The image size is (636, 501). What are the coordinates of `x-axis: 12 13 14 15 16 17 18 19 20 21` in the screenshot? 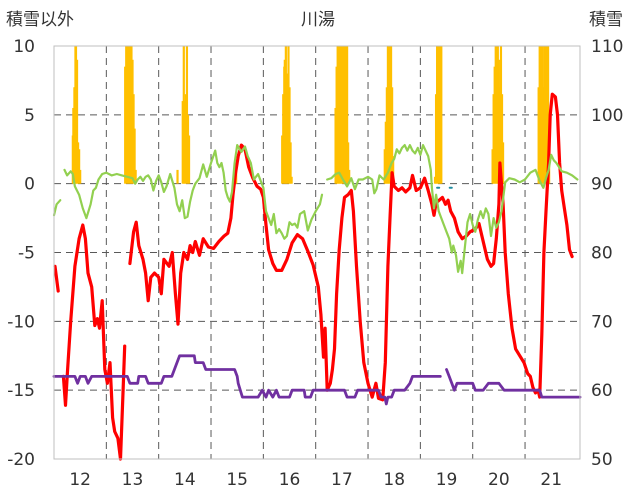 It's located at (315, 480).